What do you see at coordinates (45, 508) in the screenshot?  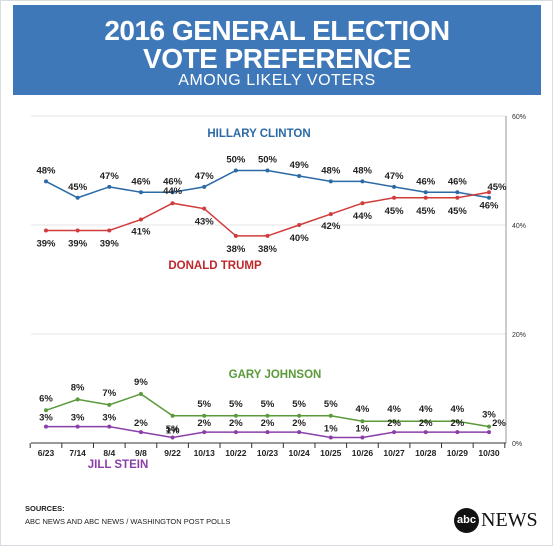 I see `sources-label: SOURCES:` at bounding box center [45, 508].